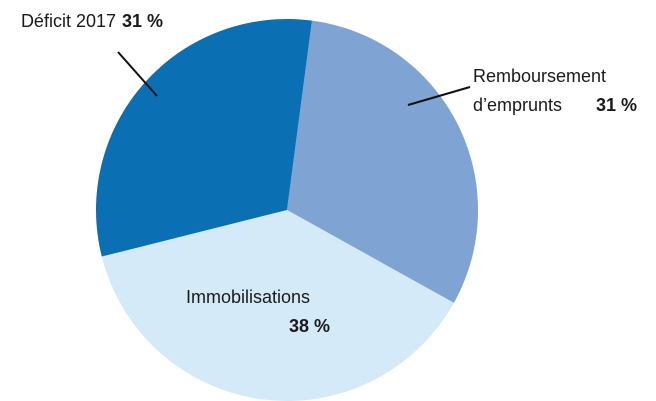 The width and height of the screenshot is (656, 401). Describe the element at coordinates (309, 326) in the screenshot. I see `value-label: 38 %` at that location.